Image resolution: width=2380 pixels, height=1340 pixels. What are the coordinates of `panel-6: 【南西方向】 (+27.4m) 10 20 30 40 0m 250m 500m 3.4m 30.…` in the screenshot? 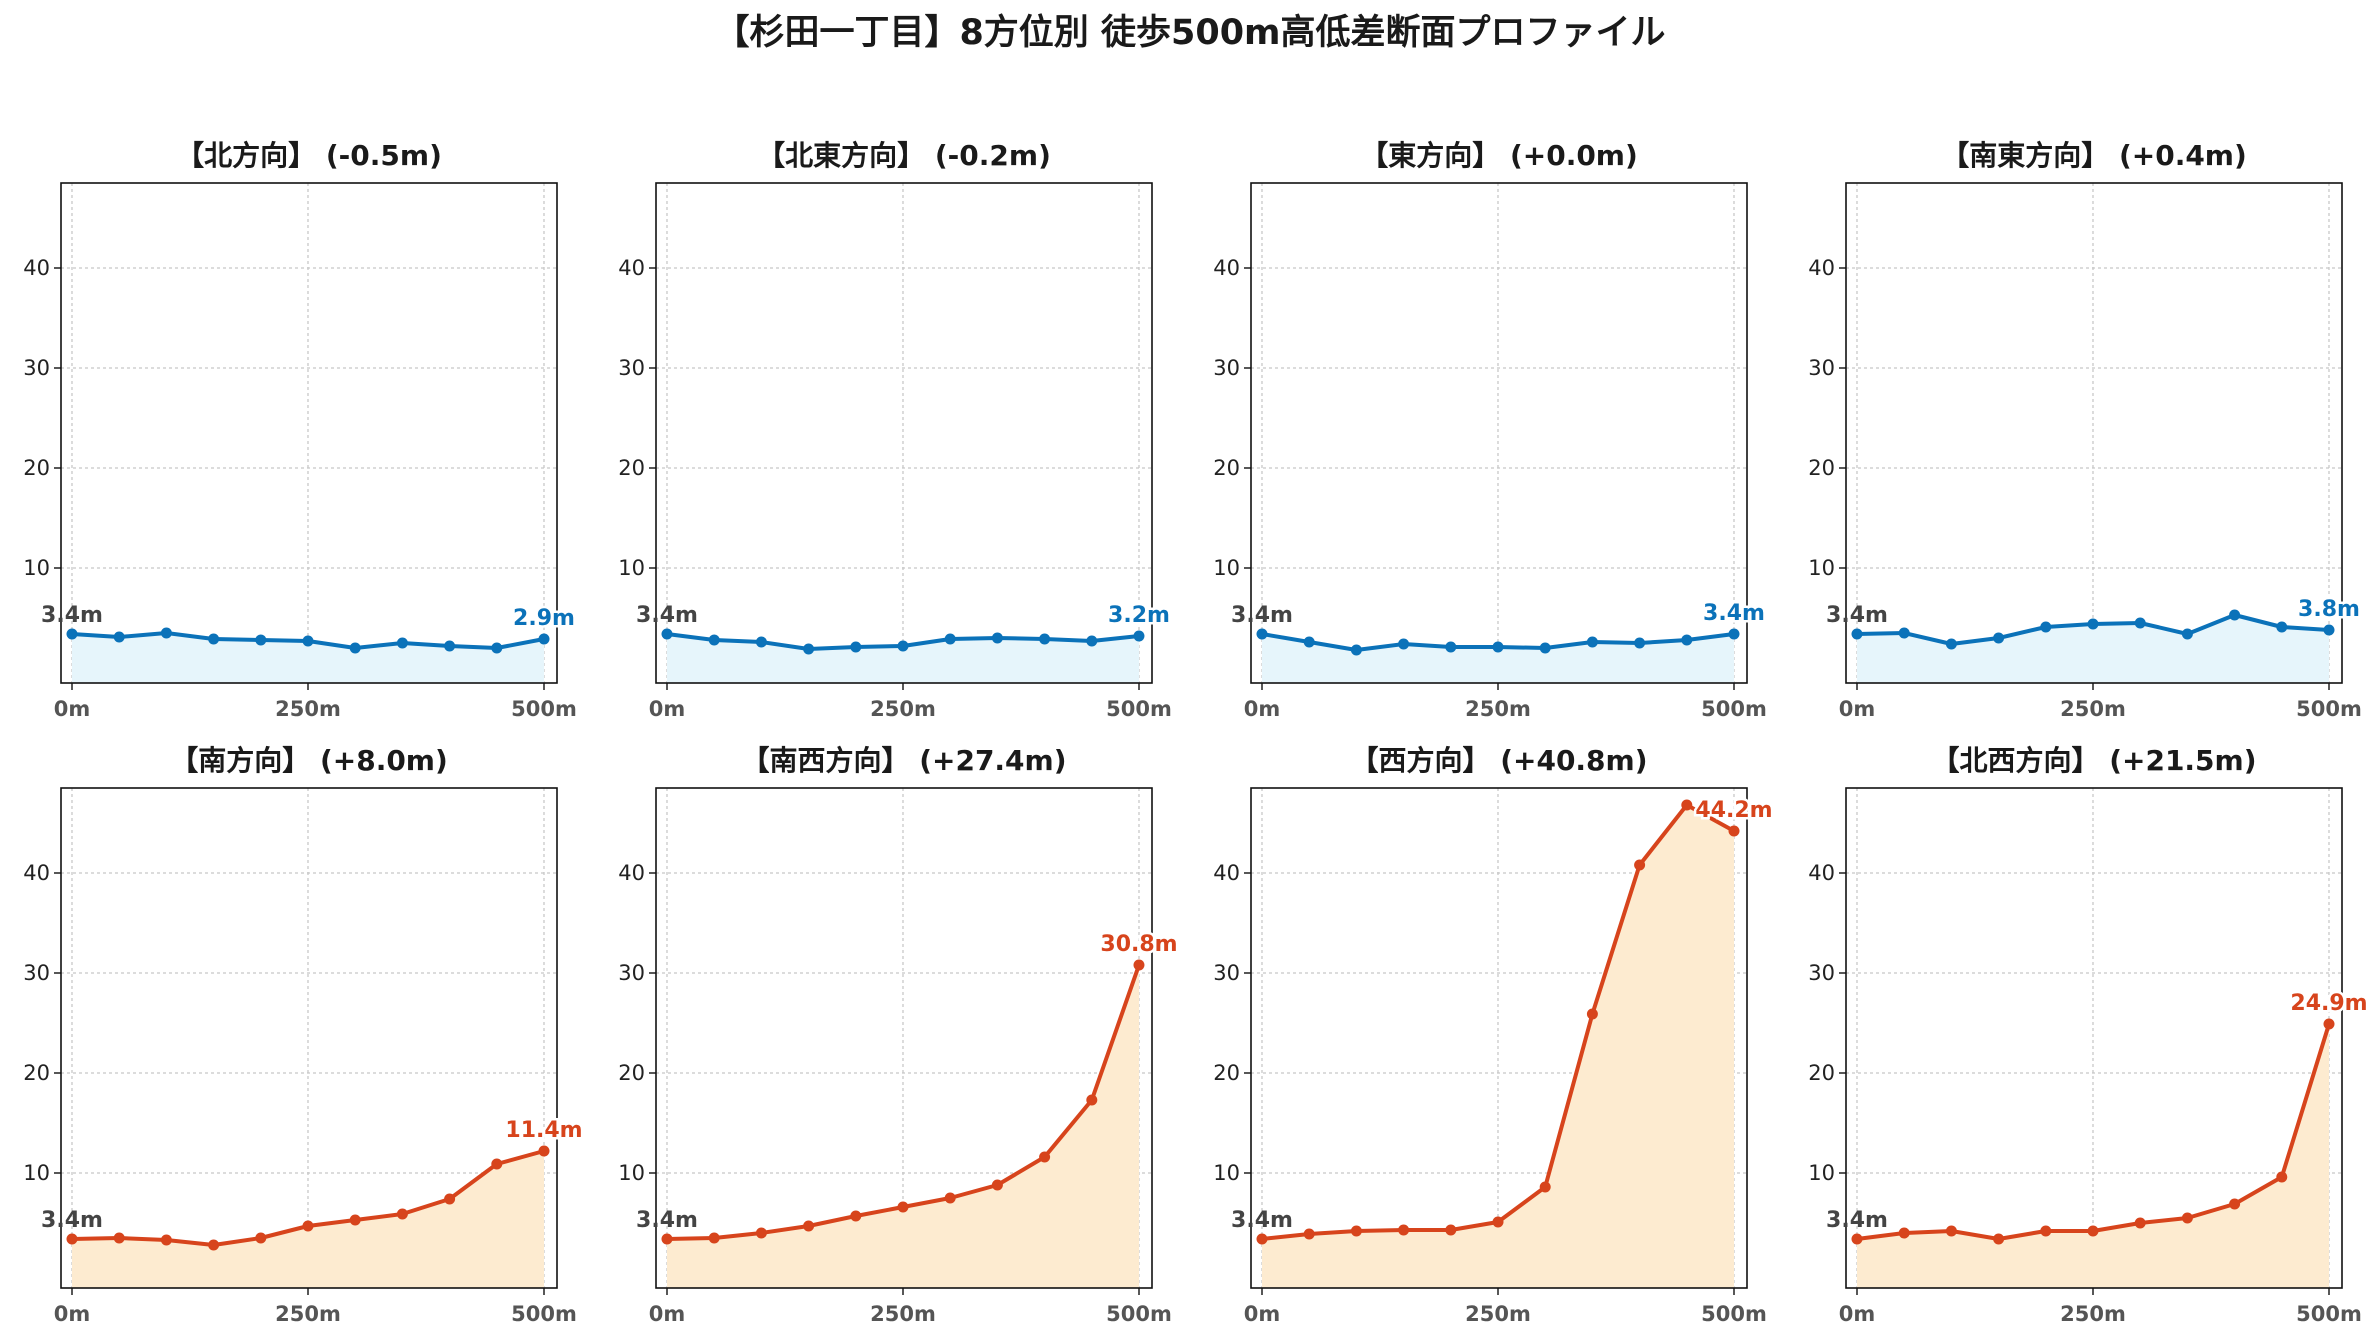 It's located at (899, 1035).